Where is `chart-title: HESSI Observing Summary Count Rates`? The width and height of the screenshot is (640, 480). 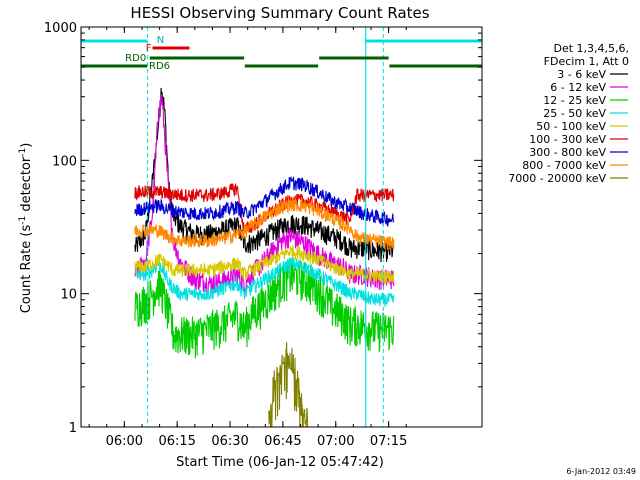 chart-title: HESSI Observing Summary Count Rates is located at coordinates (279, 13).